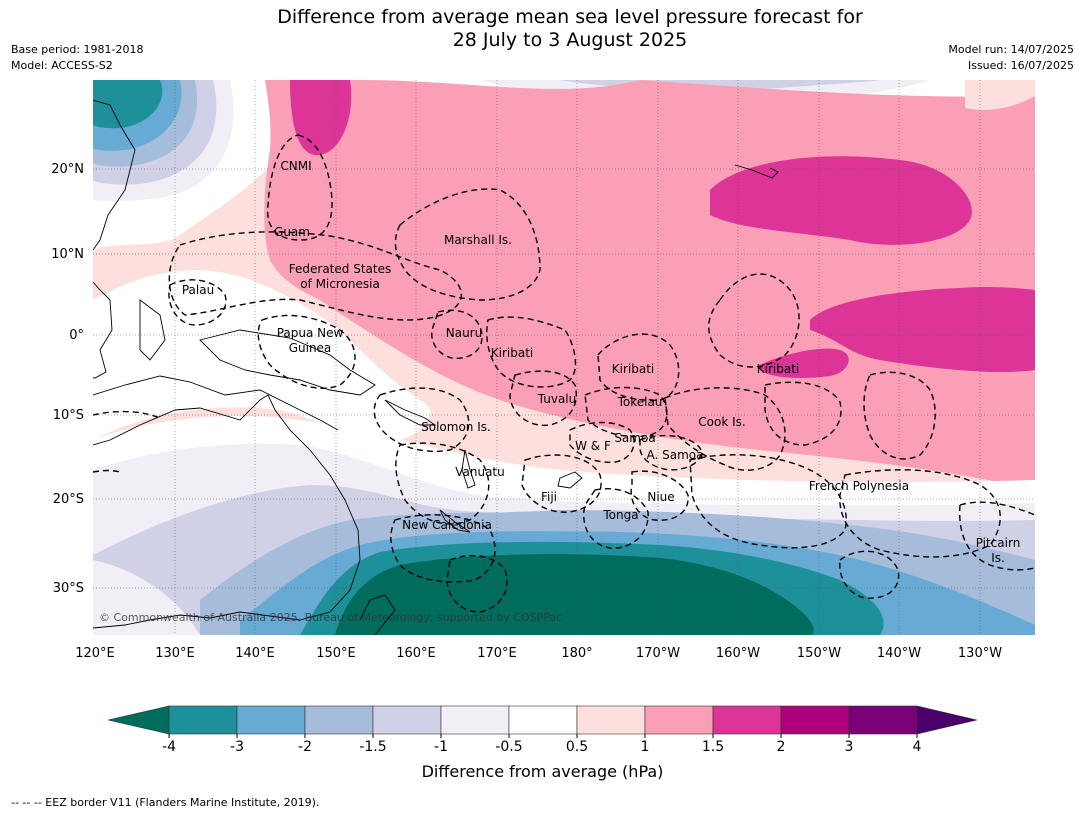  What do you see at coordinates (634, 438) in the screenshot?
I see `label-samoa: Samoa` at bounding box center [634, 438].